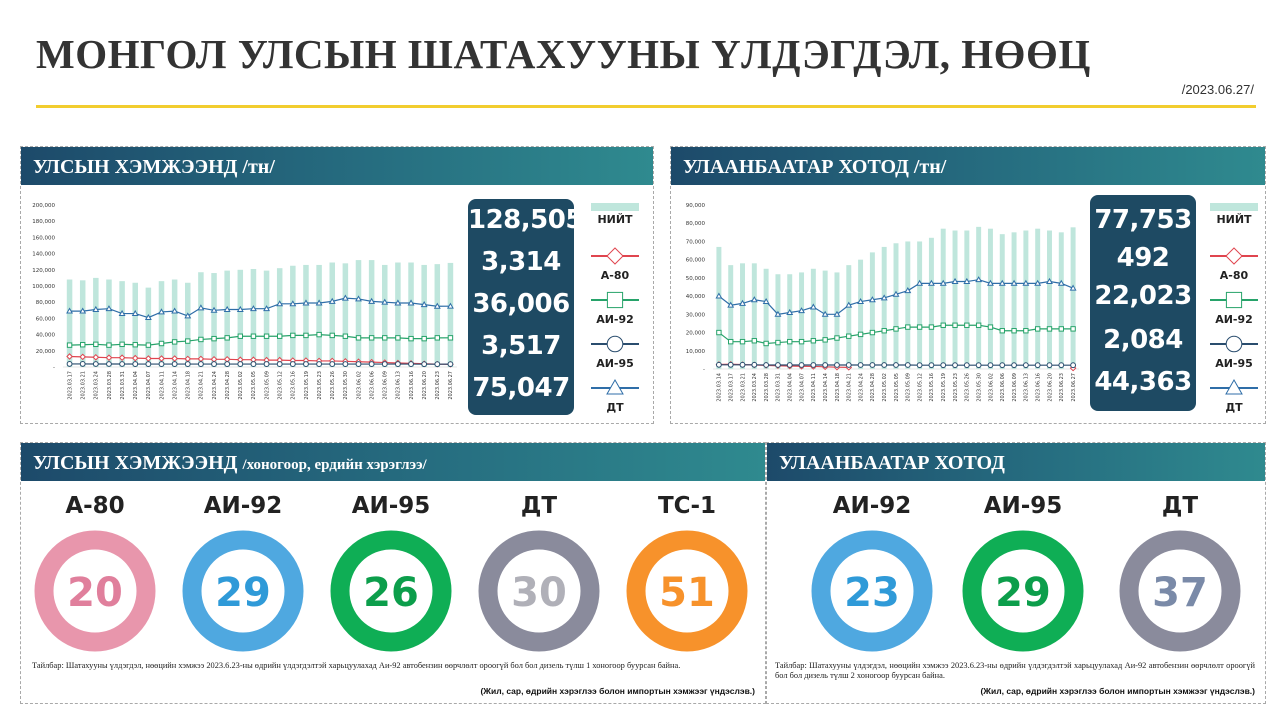 This screenshot has width=1280, height=720. I want to click on ub-values-box: 77,753 492 22,023 2,084 44,363, so click(1143, 303).